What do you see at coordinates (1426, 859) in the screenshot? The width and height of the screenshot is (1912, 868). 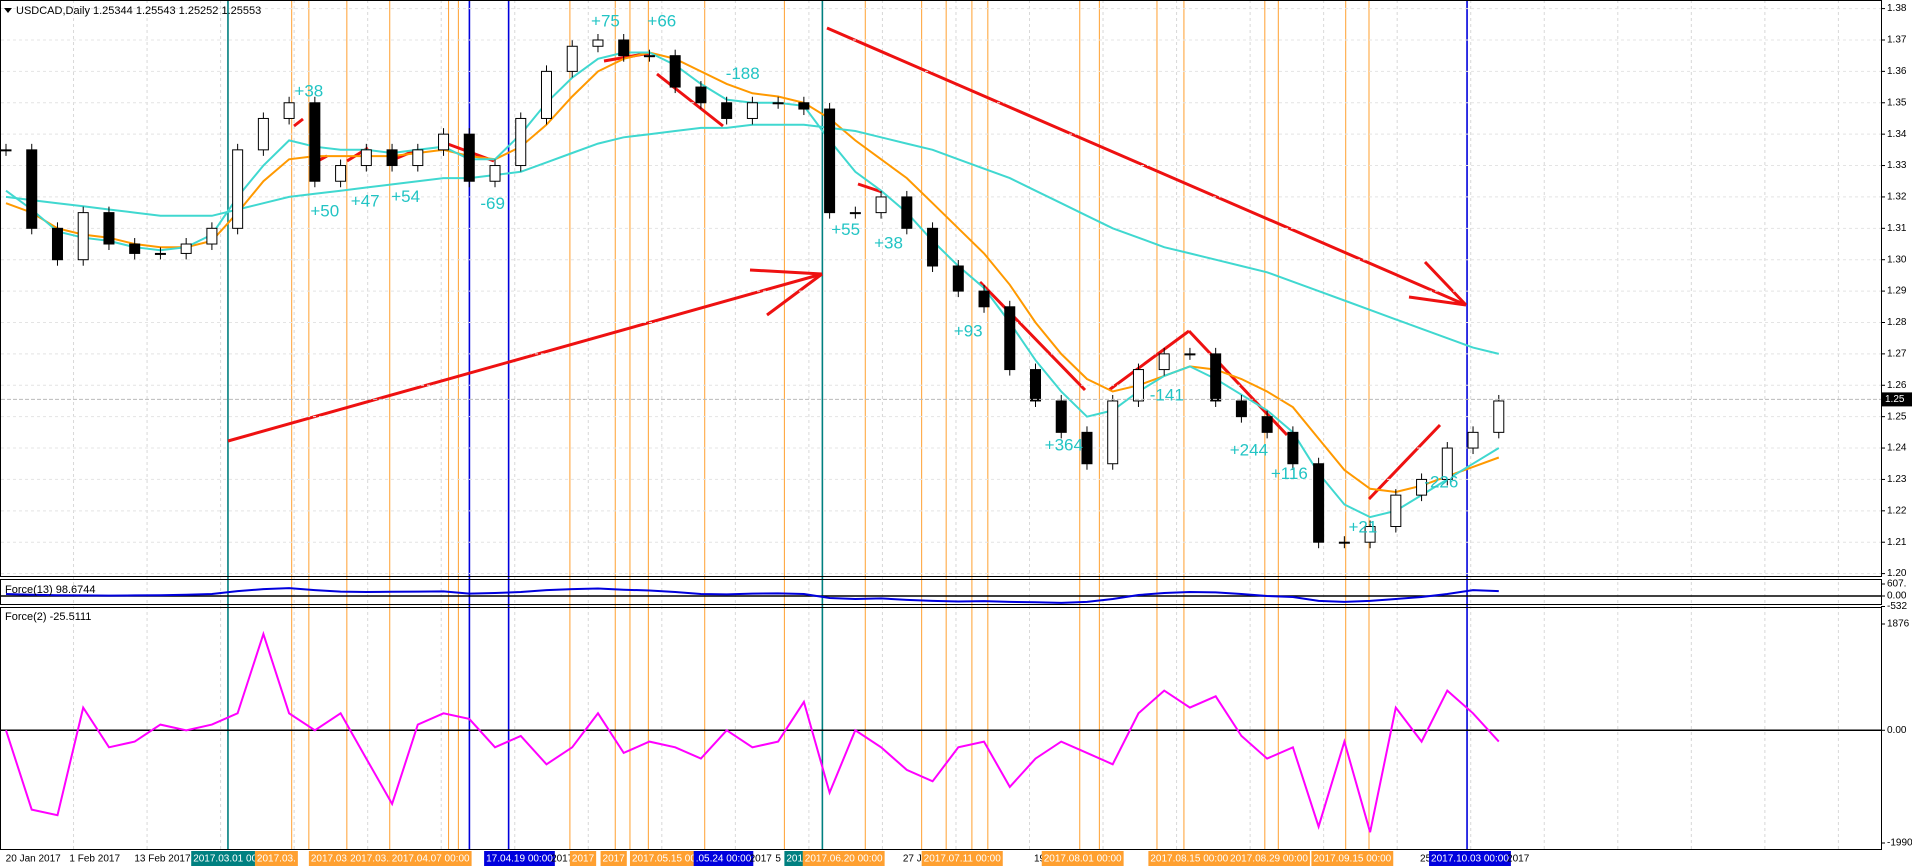 I see `x-tick-label: 25` at bounding box center [1426, 859].